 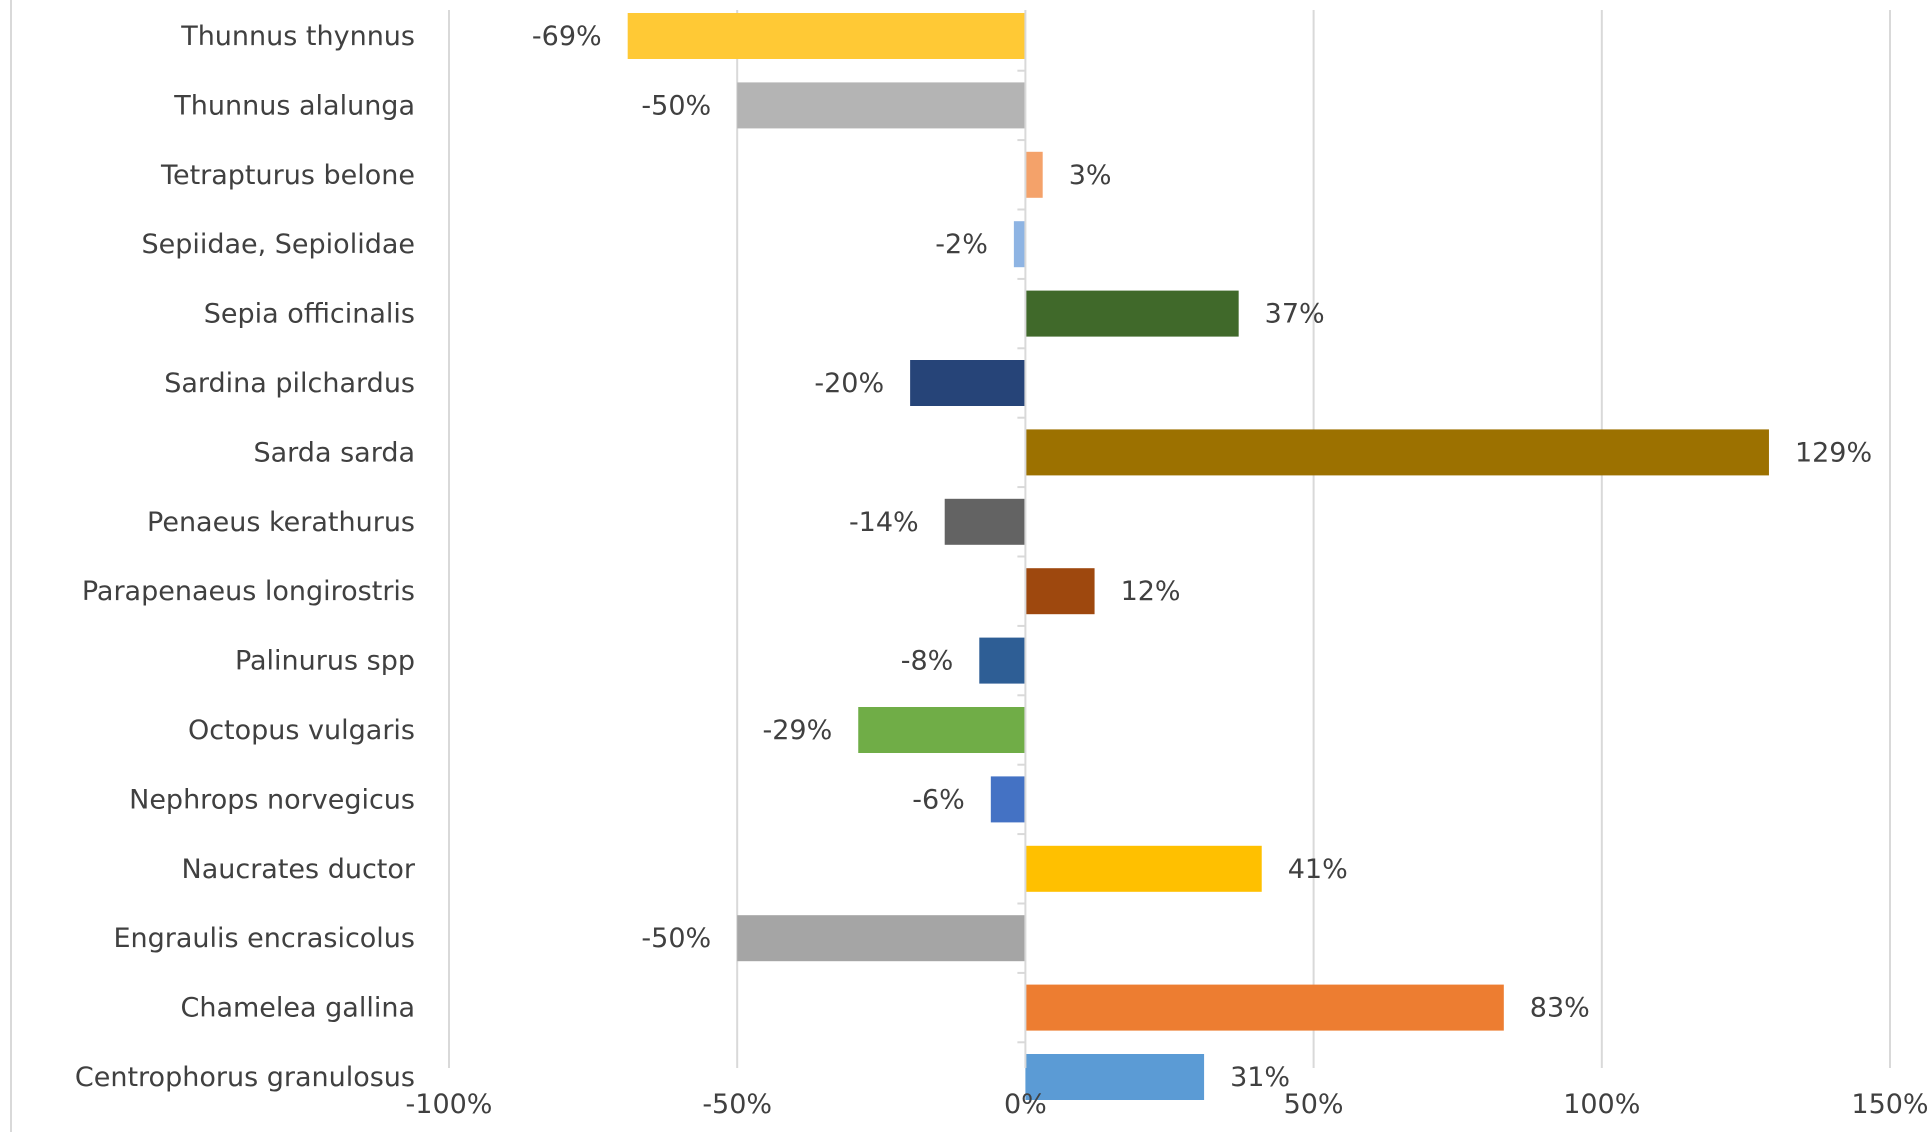 I want to click on data-label: -8%, so click(x=927, y=661).